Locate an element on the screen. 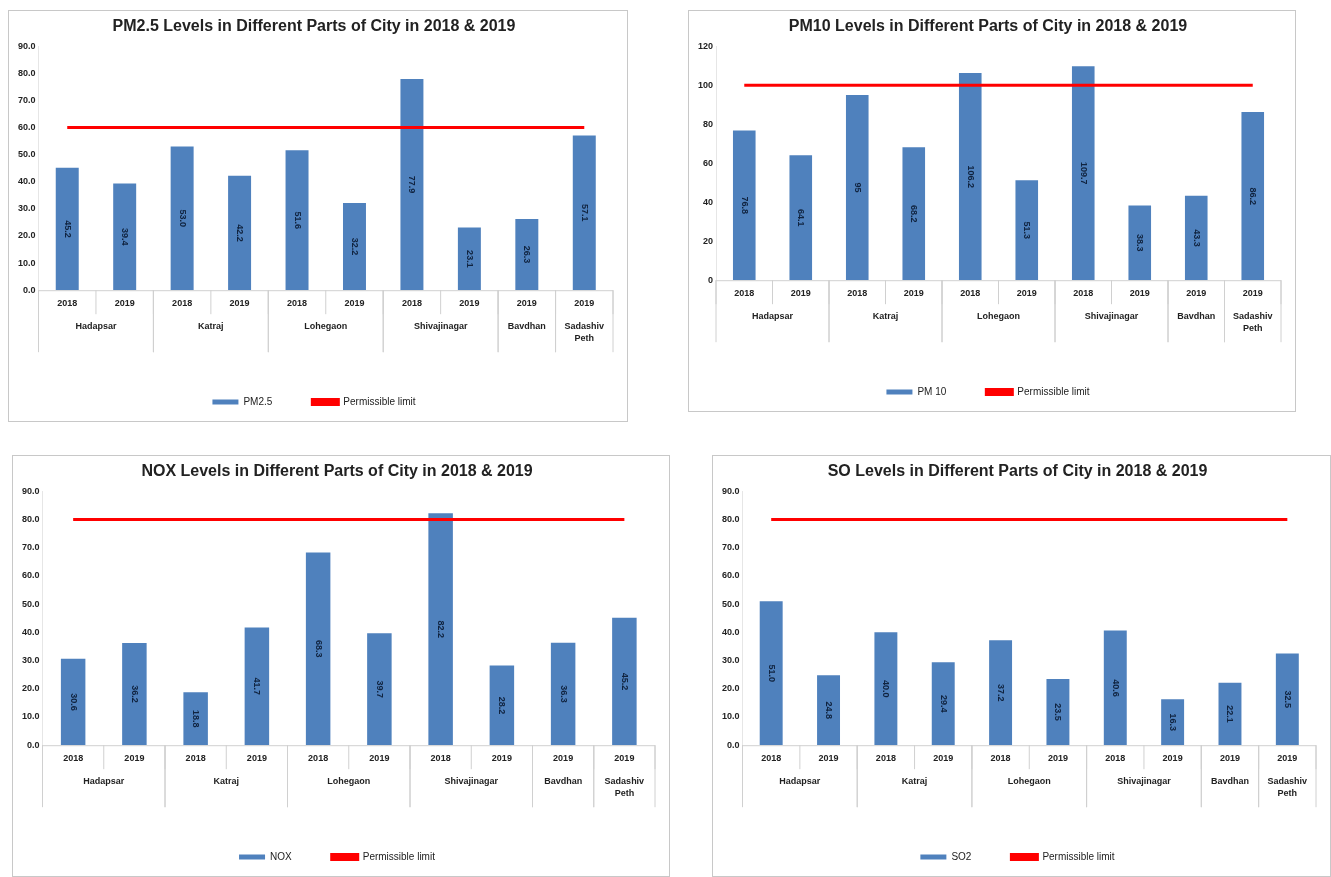 This screenshot has width=1331, height=877. data-label: 64.1 is located at coordinates (801, 217).